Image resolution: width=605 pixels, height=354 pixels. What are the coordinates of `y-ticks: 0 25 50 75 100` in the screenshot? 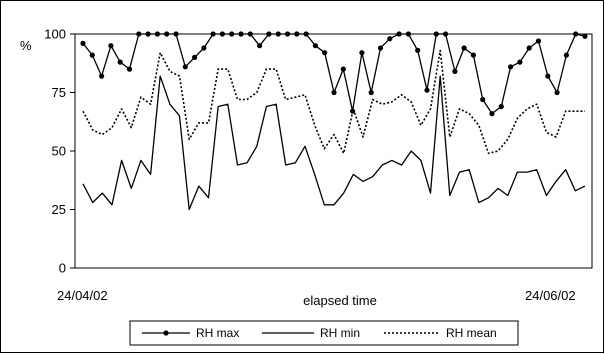 It's located at (59, 151).